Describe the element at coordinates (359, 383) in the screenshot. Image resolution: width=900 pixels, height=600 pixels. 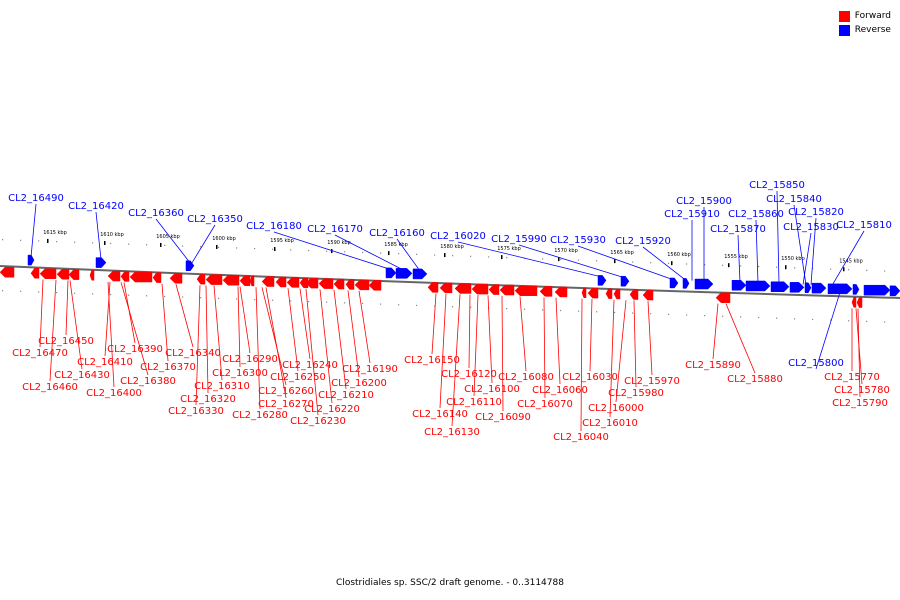
I see `gene-label: CL2_16200` at that location.